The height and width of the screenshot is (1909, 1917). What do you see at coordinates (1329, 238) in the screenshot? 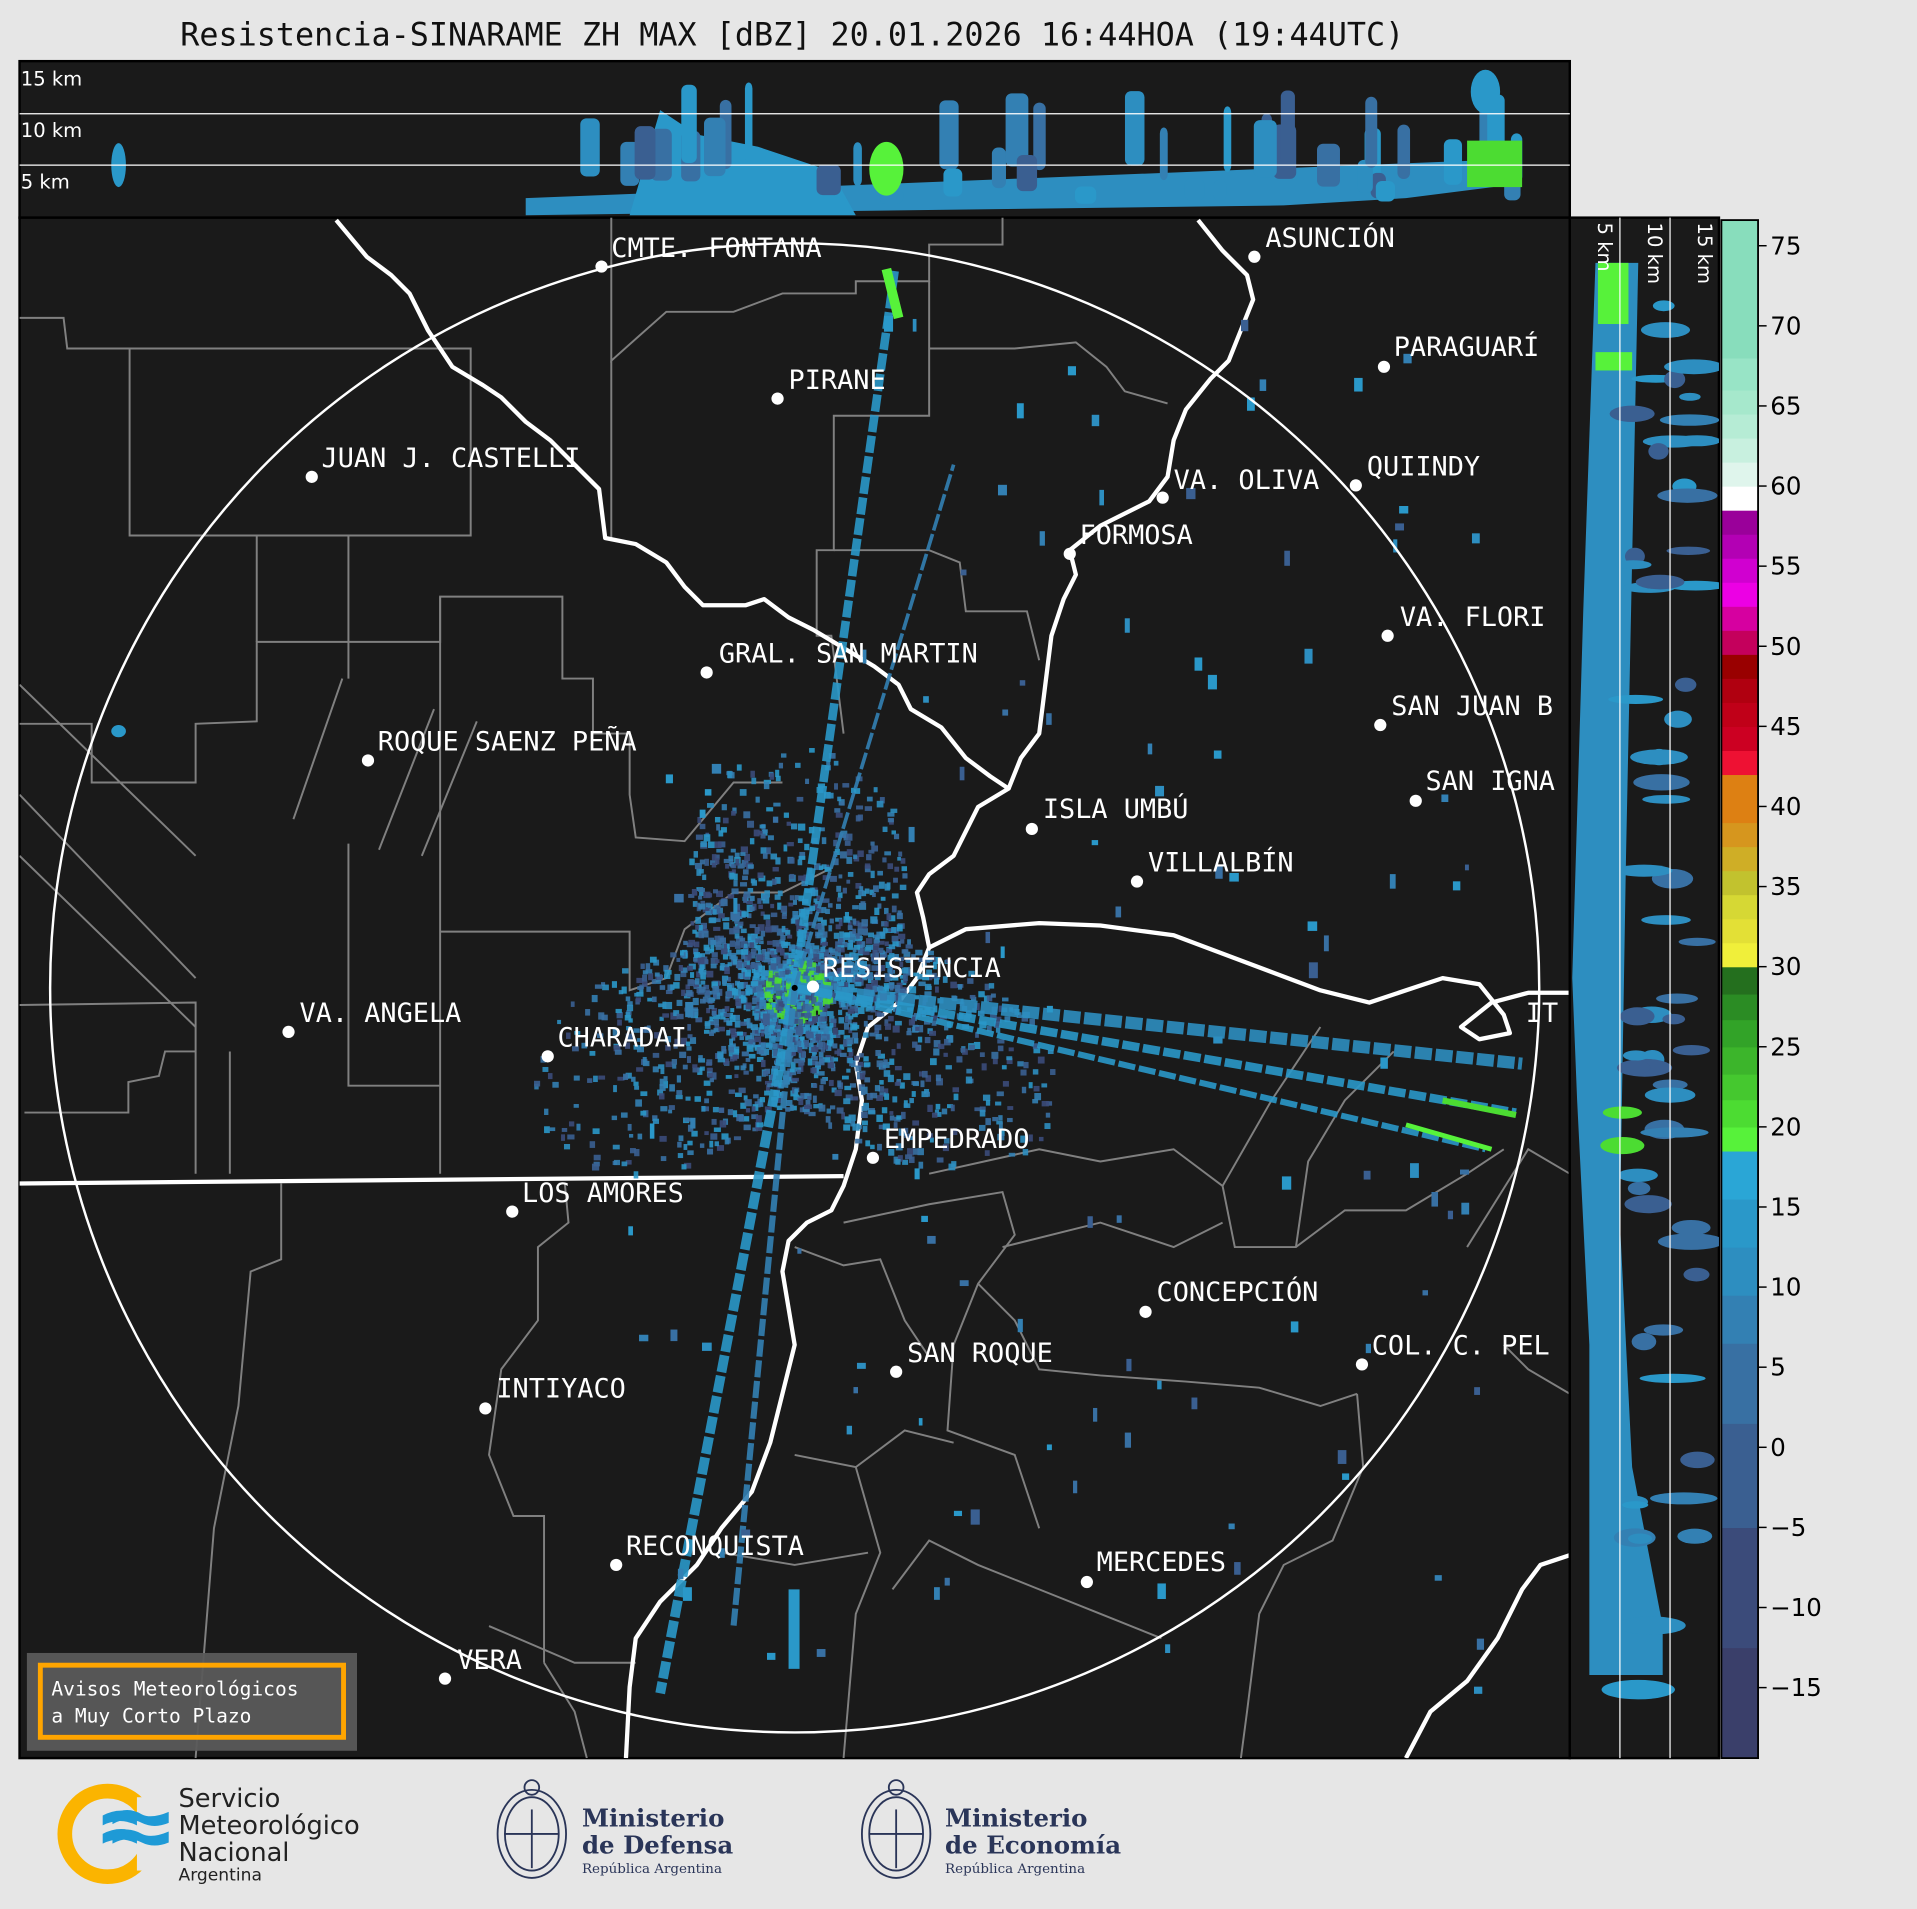
I see `city-label: ASUNCIÓN` at bounding box center [1329, 238].